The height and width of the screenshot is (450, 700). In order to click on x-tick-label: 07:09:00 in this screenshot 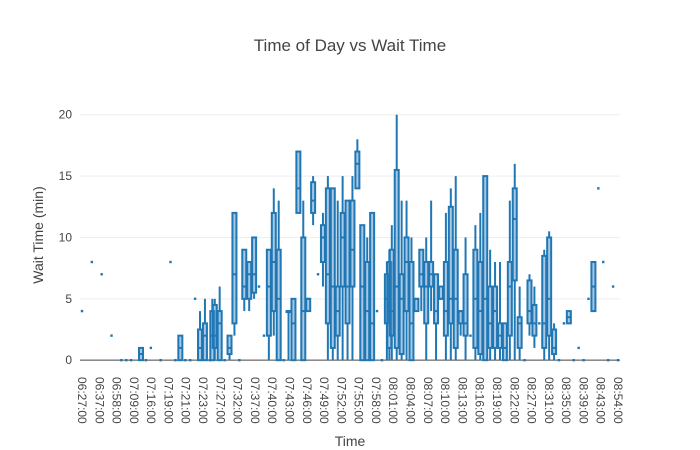, I will do `click(134, 400)`.